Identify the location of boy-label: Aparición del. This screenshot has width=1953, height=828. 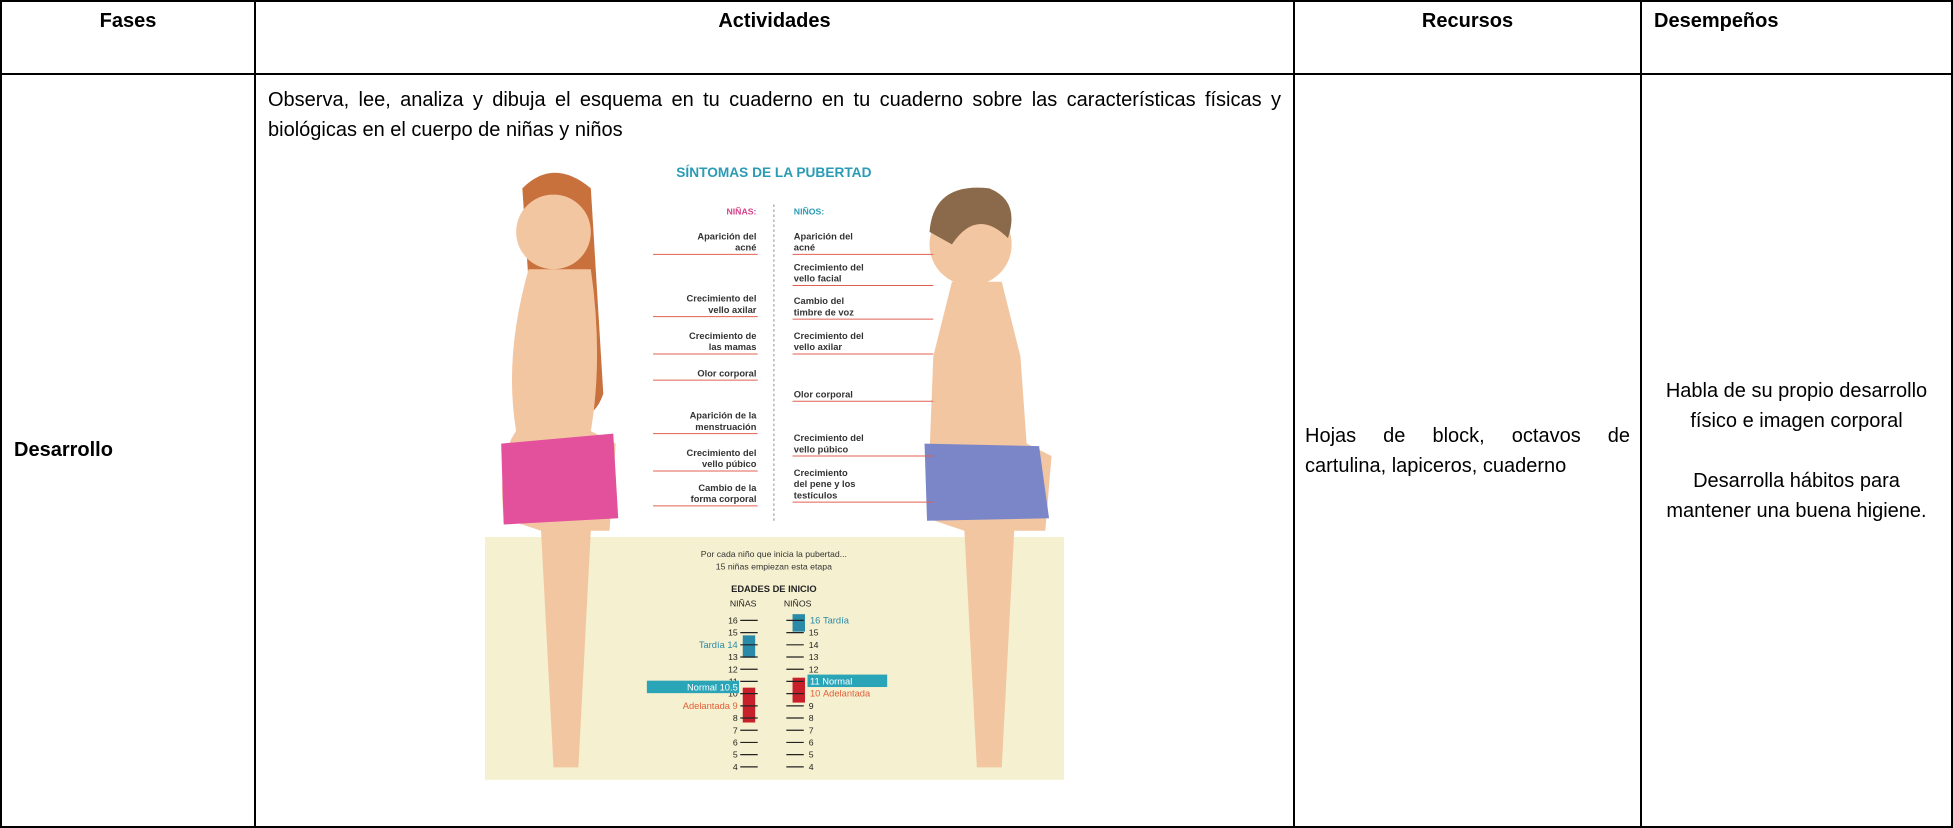
(823, 236).